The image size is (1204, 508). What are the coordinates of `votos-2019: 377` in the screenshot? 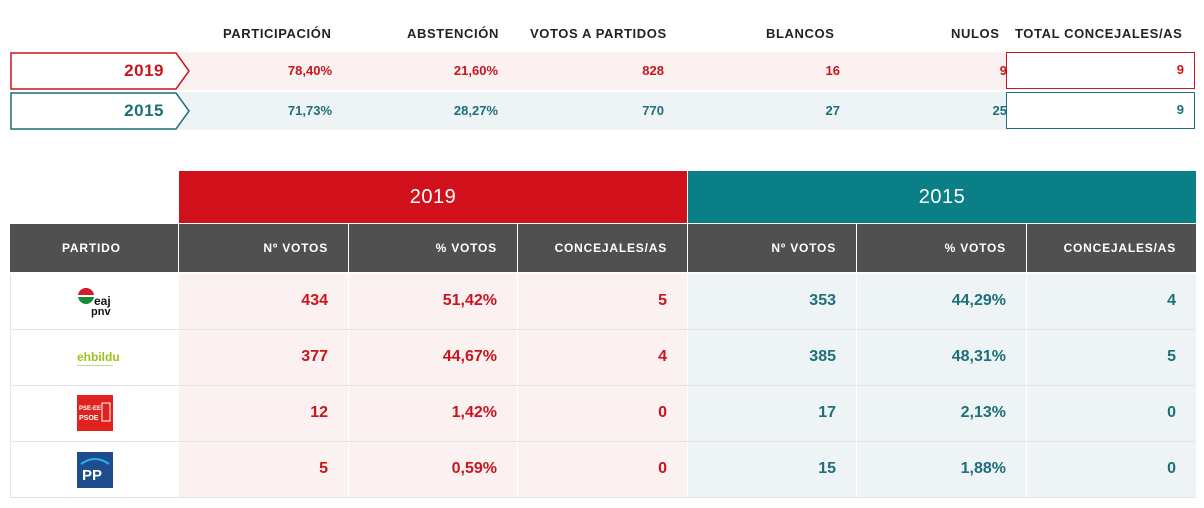 It's located at (314, 356).